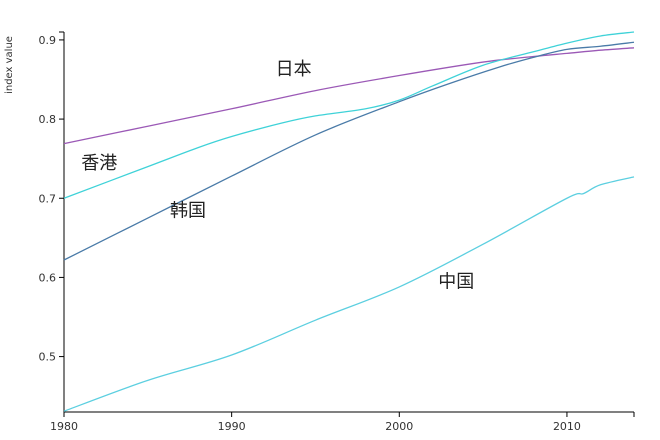  Describe the element at coordinates (456, 282) in the screenshot. I see `series-annotation: 中国` at that location.